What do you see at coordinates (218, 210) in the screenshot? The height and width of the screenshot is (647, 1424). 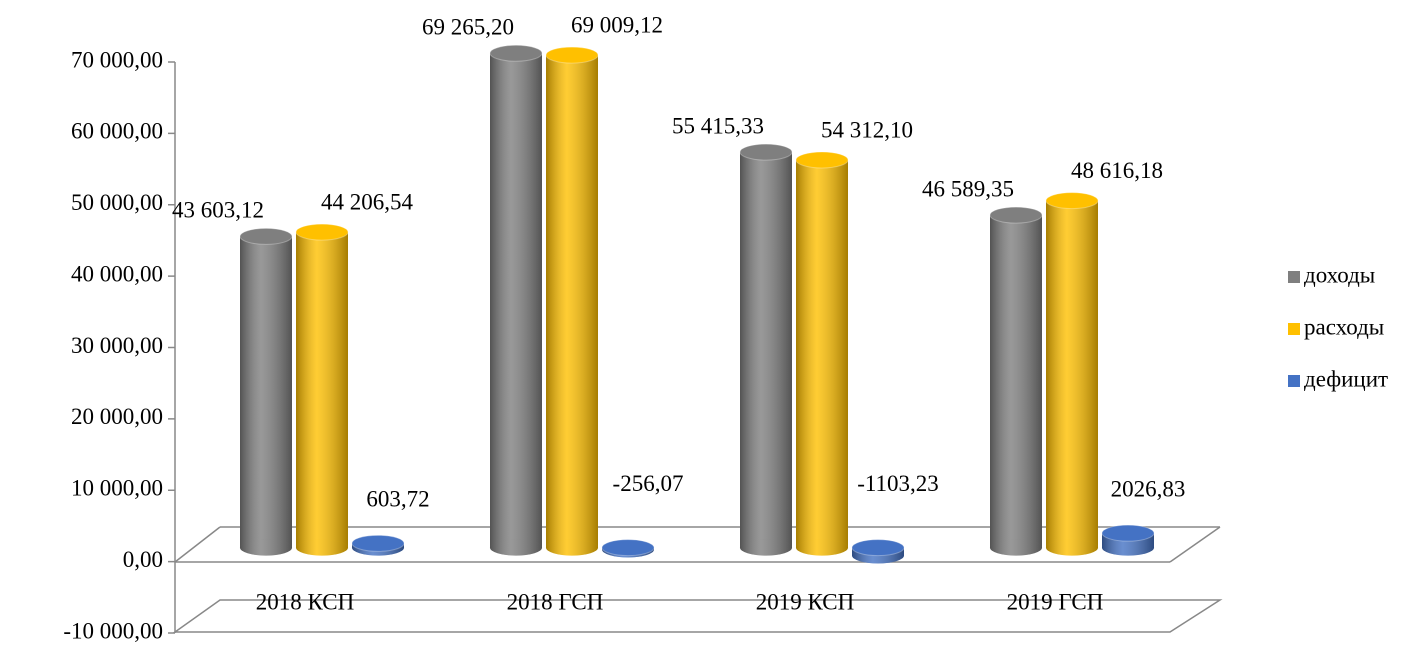 I see `data-label: 43 603,12` at bounding box center [218, 210].